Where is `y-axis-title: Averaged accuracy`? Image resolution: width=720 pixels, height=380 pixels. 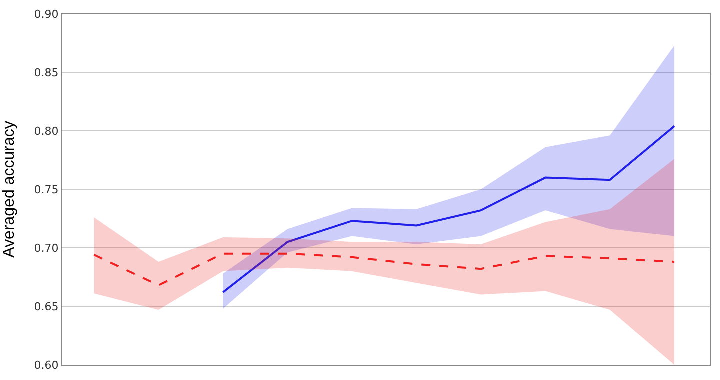 y-axis-title: Averaged accuracy is located at coordinates (9, 189).